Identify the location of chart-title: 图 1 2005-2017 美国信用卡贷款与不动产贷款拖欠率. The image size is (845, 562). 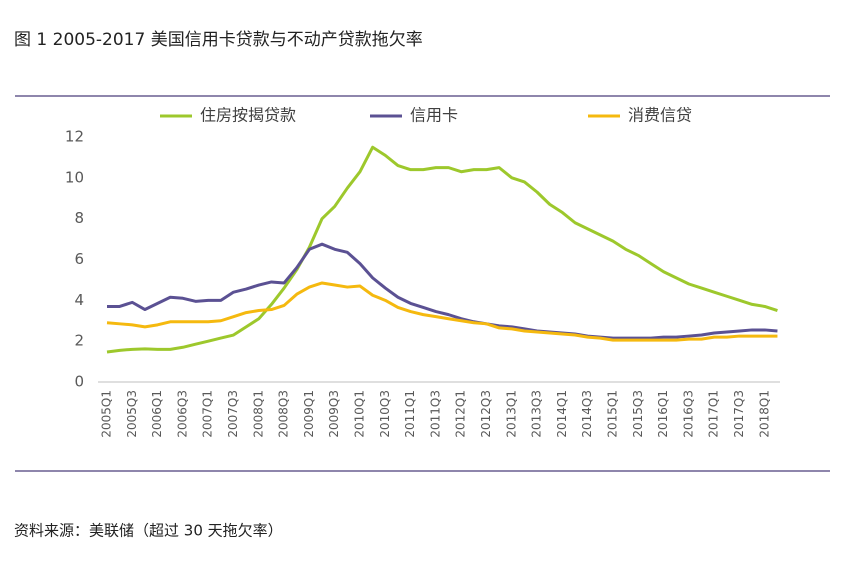
(218, 40).